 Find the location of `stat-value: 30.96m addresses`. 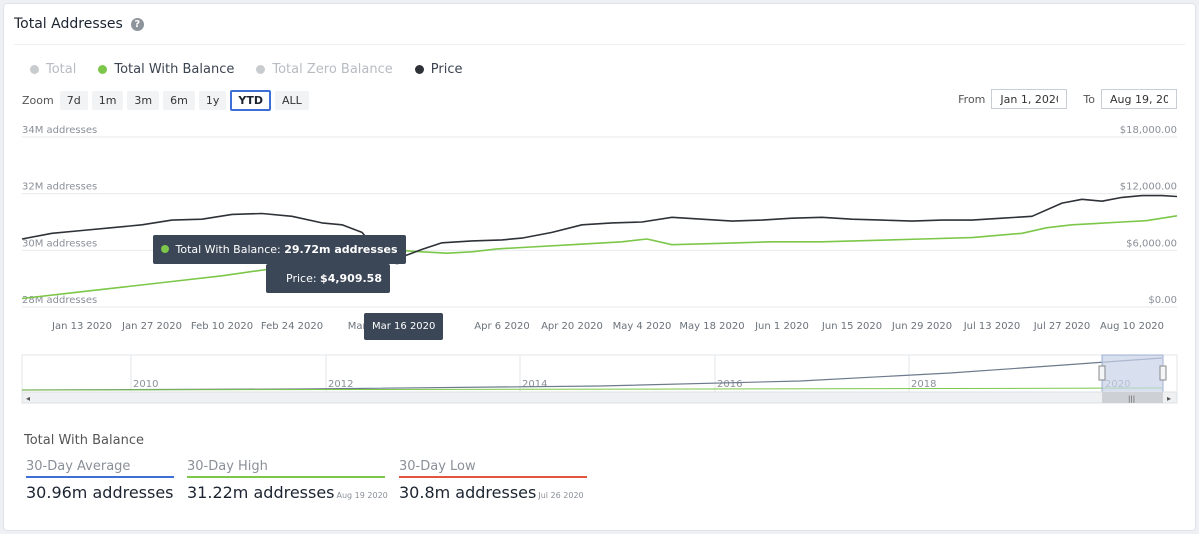

stat-value: 30.96m addresses is located at coordinates (100, 492).